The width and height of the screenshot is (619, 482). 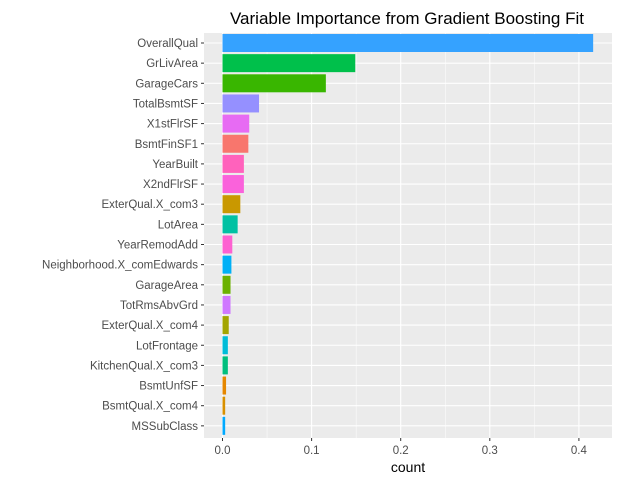 What do you see at coordinates (175, 165) in the screenshot?
I see `y-tick-label: YearBuilt` at bounding box center [175, 165].